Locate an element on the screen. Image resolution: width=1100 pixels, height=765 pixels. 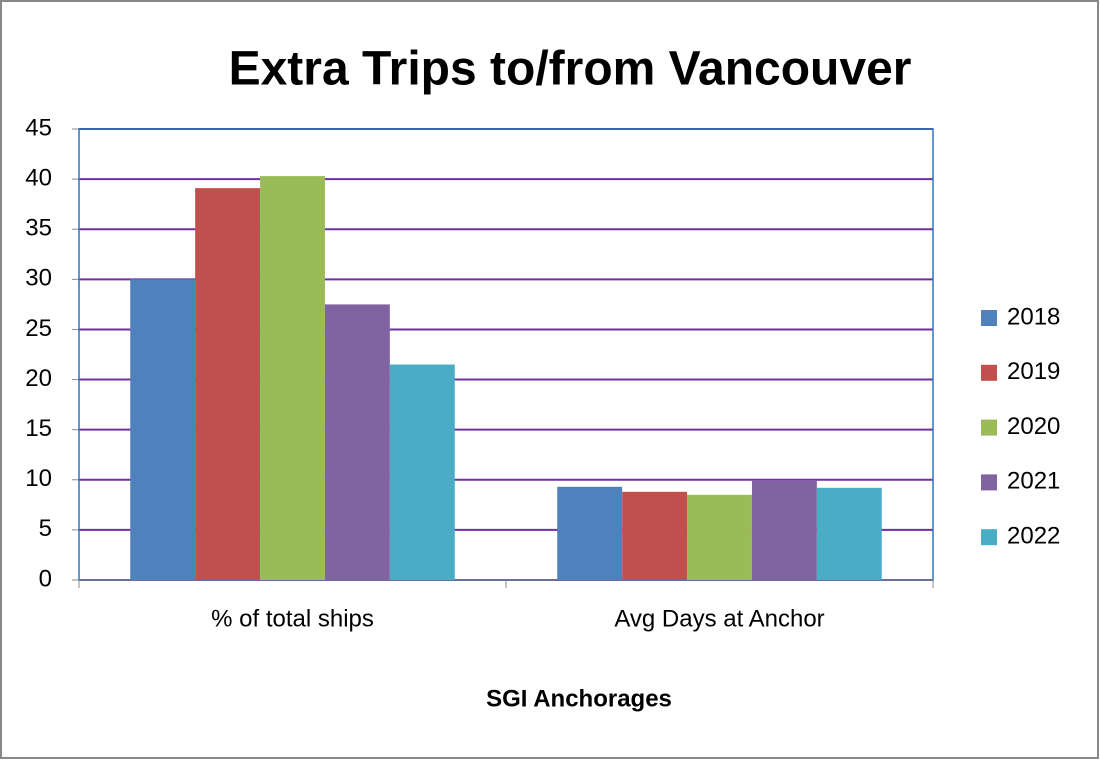
y-tick-label: 5 is located at coordinates (45, 528).